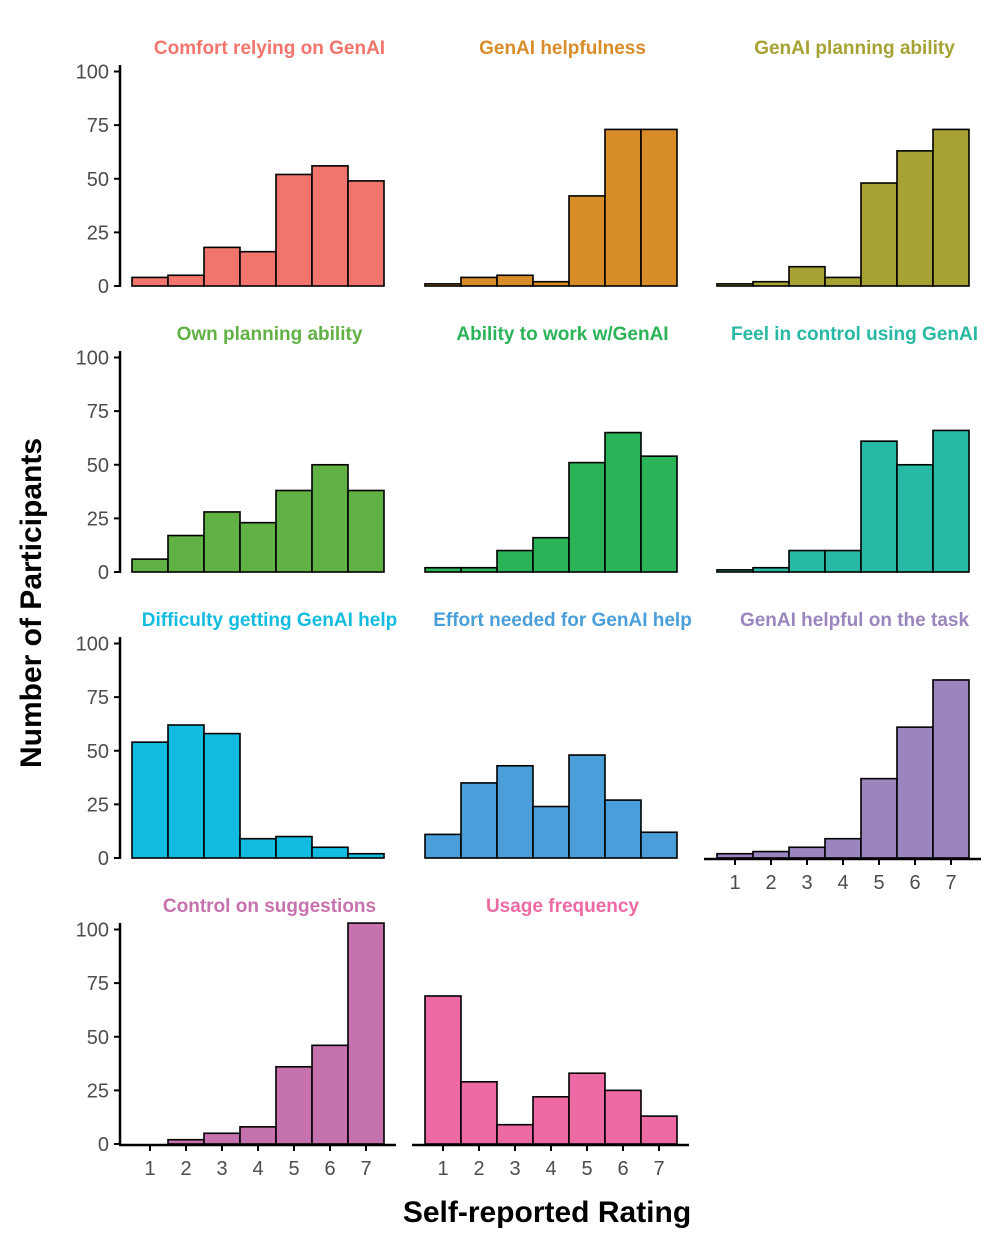  Describe the element at coordinates (230, 454) in the screenshot. I see `panel-4: Own planning ability 0 25 50 75 100` at that location.